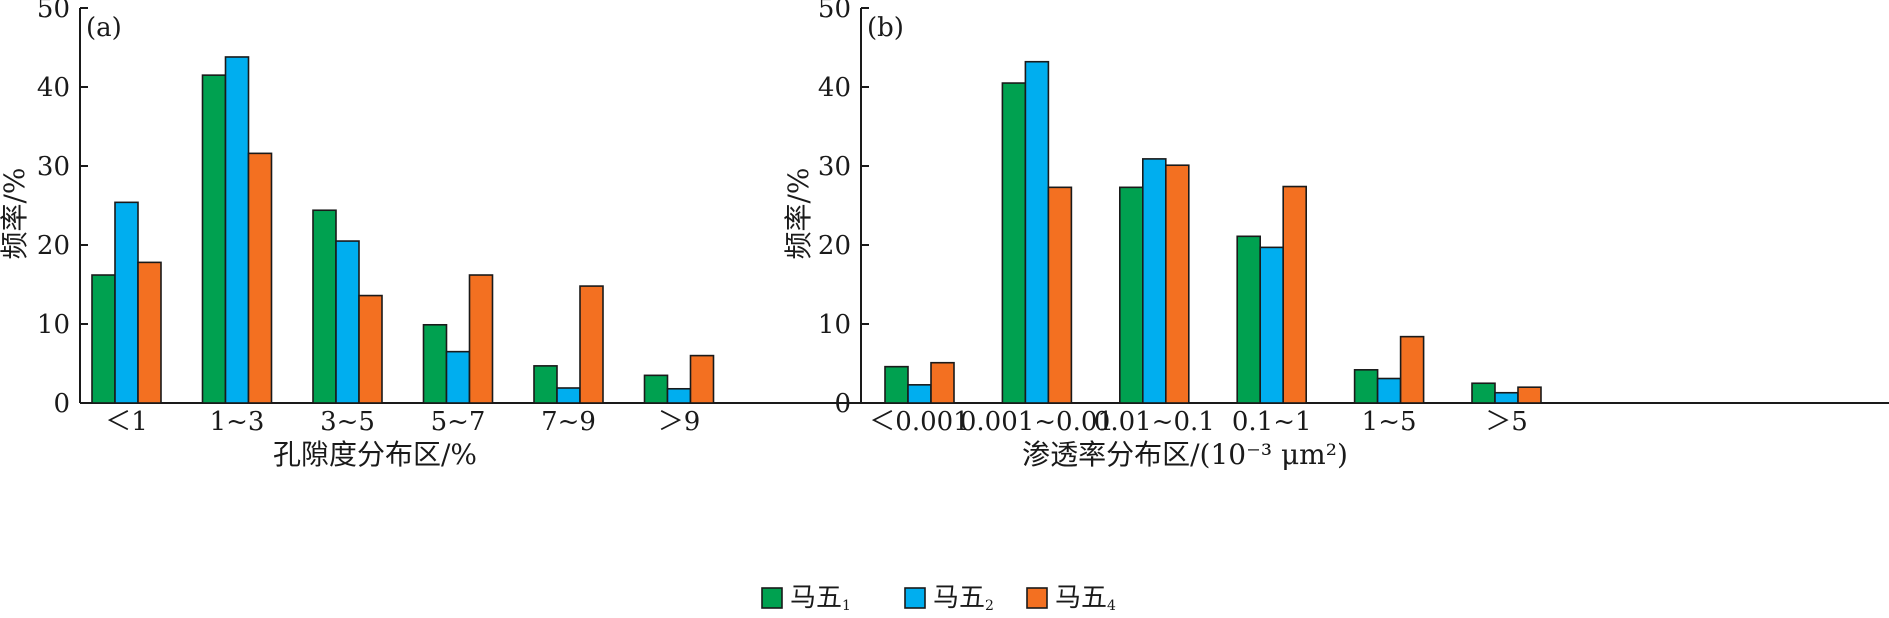 This screenshot has height=618, width=1889. I want to click on panel-b-category-label: 0.01~0.1, so click(1154, 422).